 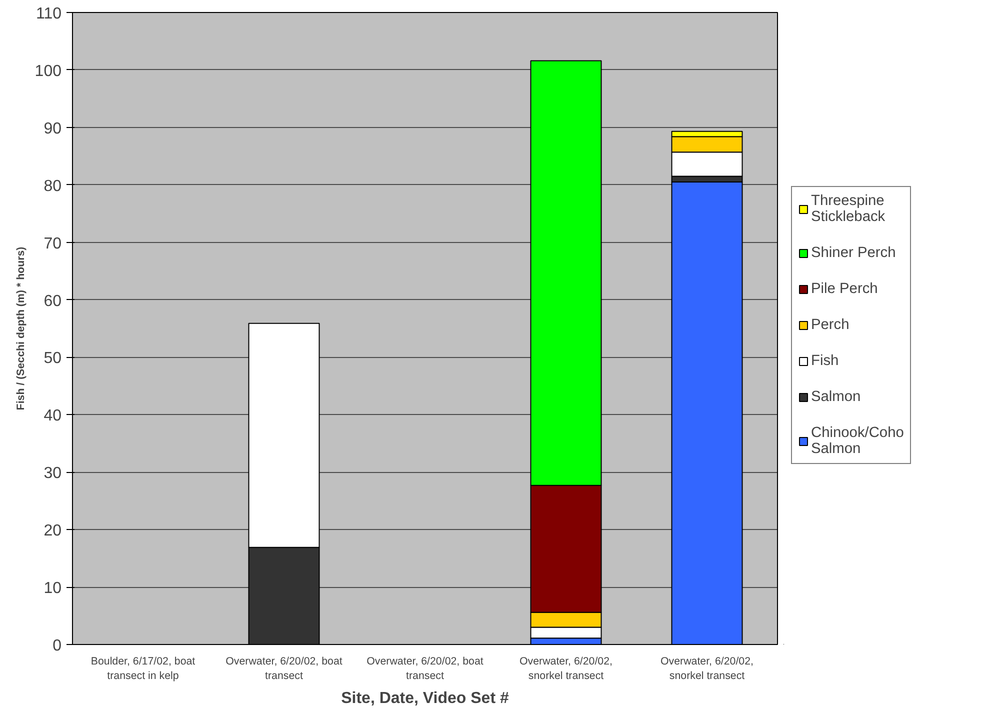 What do you see at coordinates (57, 646) in the screenshot?
I see `y-tick-label: 0` at bounding box center [57, 646].